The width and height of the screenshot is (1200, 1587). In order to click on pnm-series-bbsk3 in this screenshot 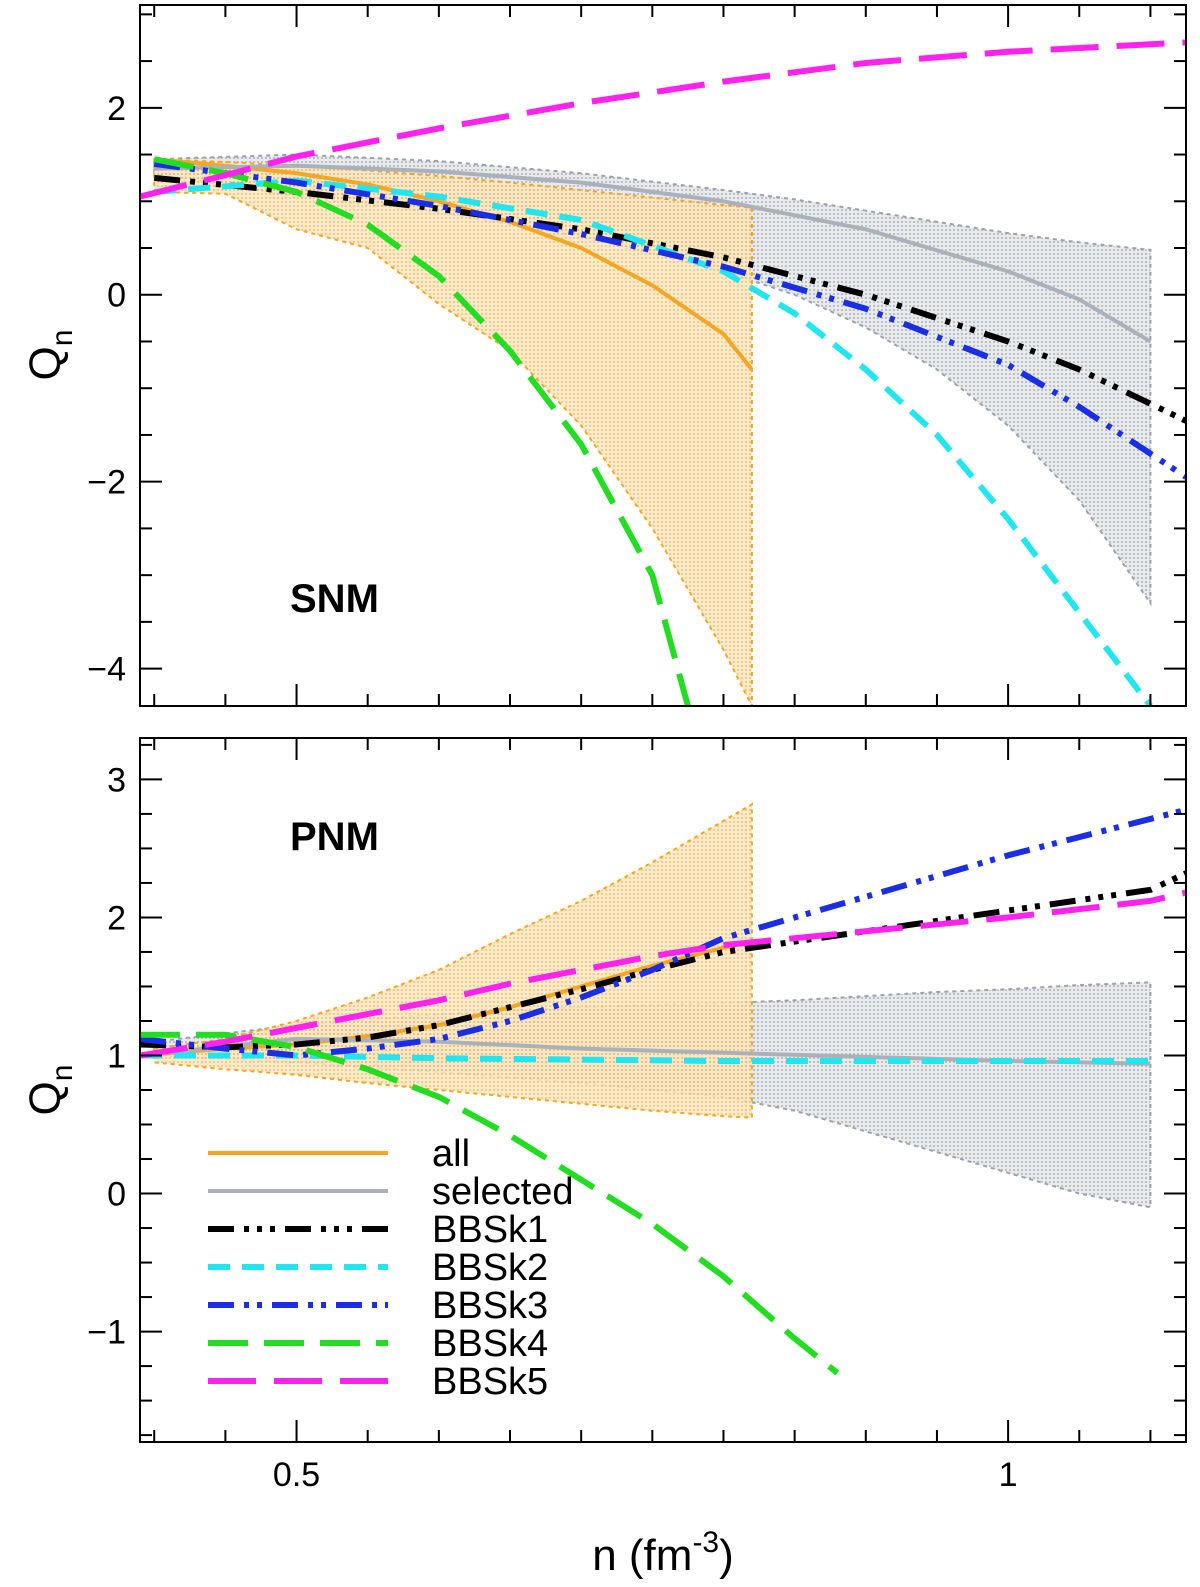, I will do `click(663, 932)`.